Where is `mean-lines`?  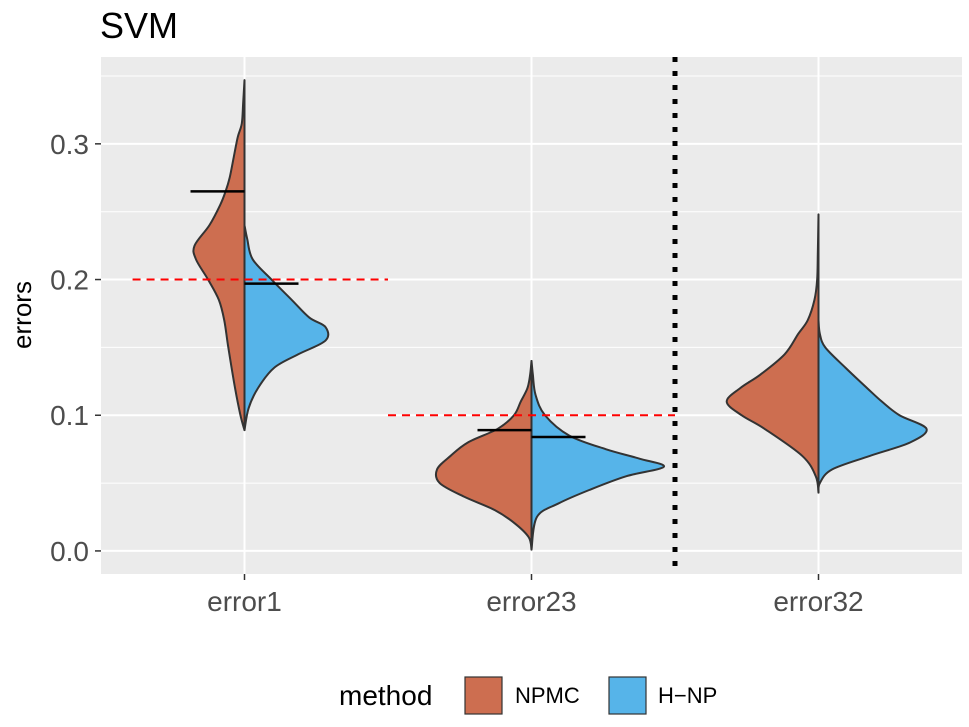
mean-lines is located at coordinates (388, 314).